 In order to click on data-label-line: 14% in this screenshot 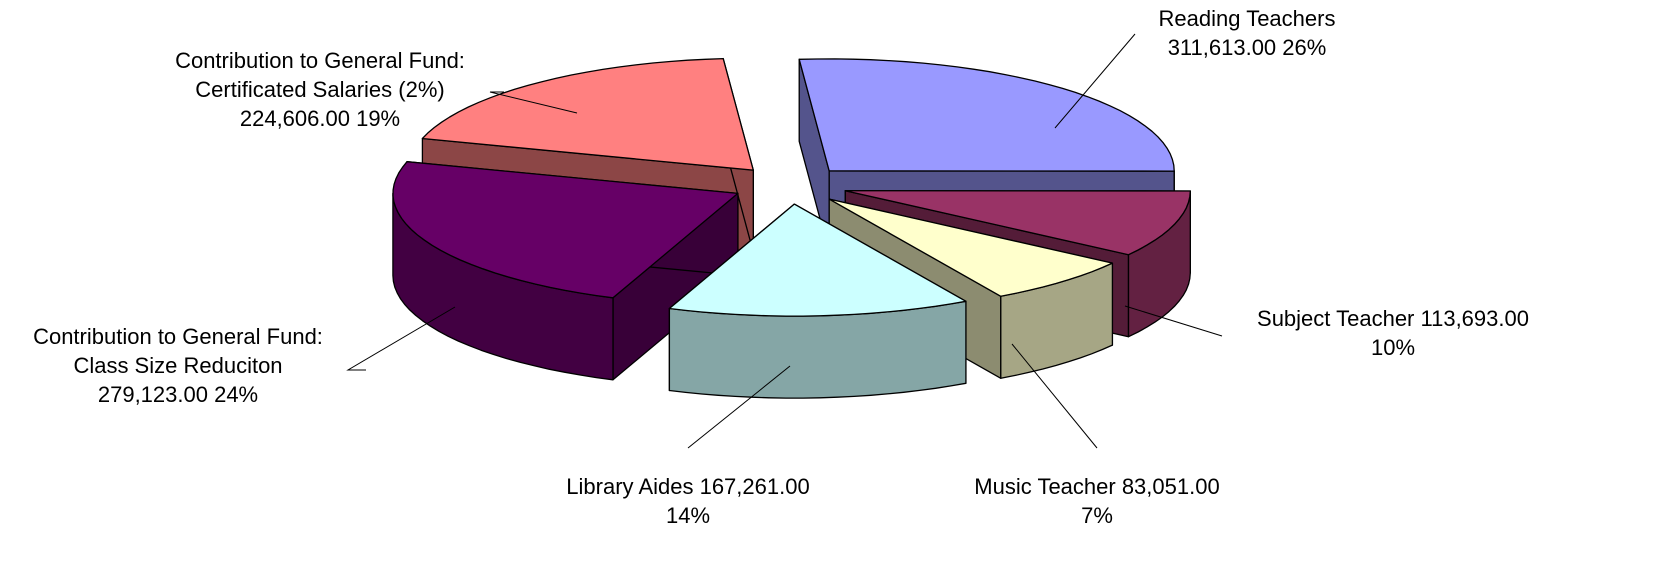, I will do `click(688, 515)`.